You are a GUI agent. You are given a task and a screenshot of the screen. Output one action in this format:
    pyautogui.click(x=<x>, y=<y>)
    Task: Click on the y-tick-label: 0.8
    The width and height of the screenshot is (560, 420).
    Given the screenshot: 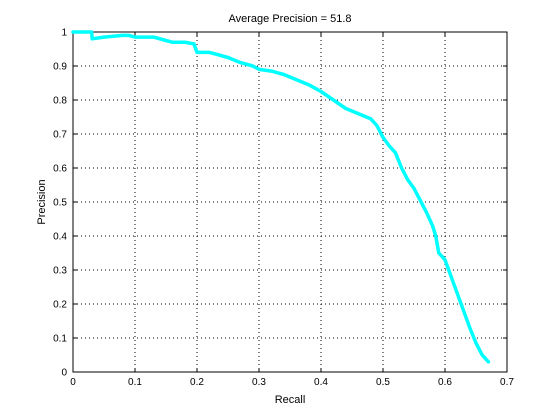 What is the action you would take?
    pyautogui.click(x=60, y=101)
    